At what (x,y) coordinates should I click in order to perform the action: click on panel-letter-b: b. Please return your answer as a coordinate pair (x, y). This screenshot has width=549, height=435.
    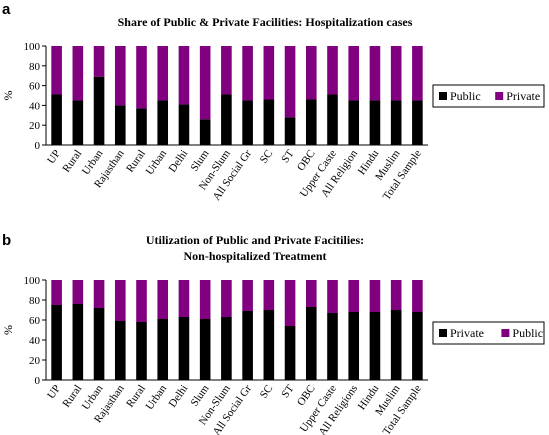
    Looking at the image, I should click on (6, 240).